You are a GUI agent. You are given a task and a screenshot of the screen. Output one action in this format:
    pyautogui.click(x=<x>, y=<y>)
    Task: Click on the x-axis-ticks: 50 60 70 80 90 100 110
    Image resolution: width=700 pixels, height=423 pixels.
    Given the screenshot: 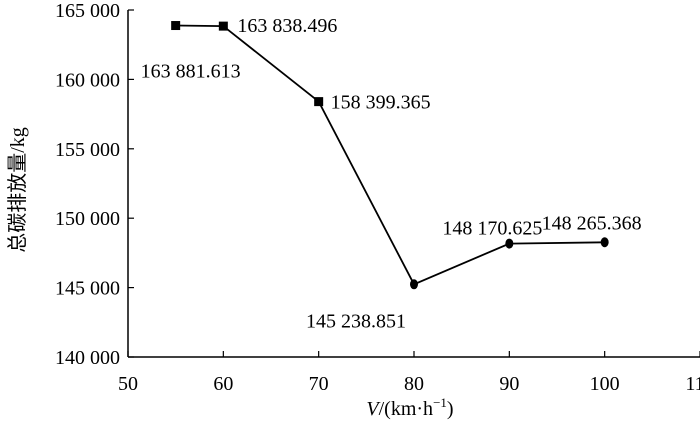 What is the action you would take?
    pyautogui.click(x=409, y=373)
    